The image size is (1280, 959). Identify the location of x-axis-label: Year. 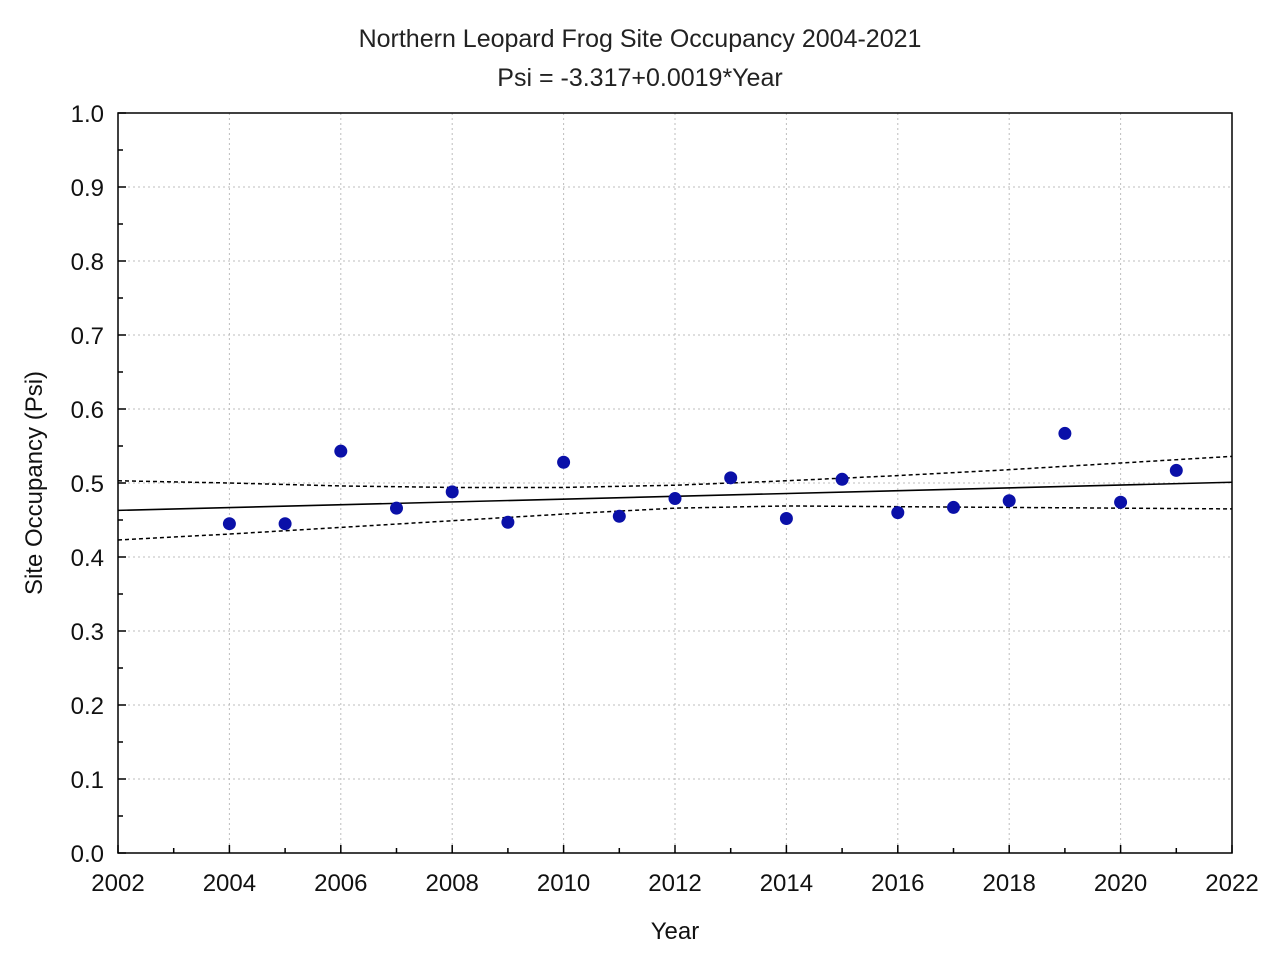
(675, 931).